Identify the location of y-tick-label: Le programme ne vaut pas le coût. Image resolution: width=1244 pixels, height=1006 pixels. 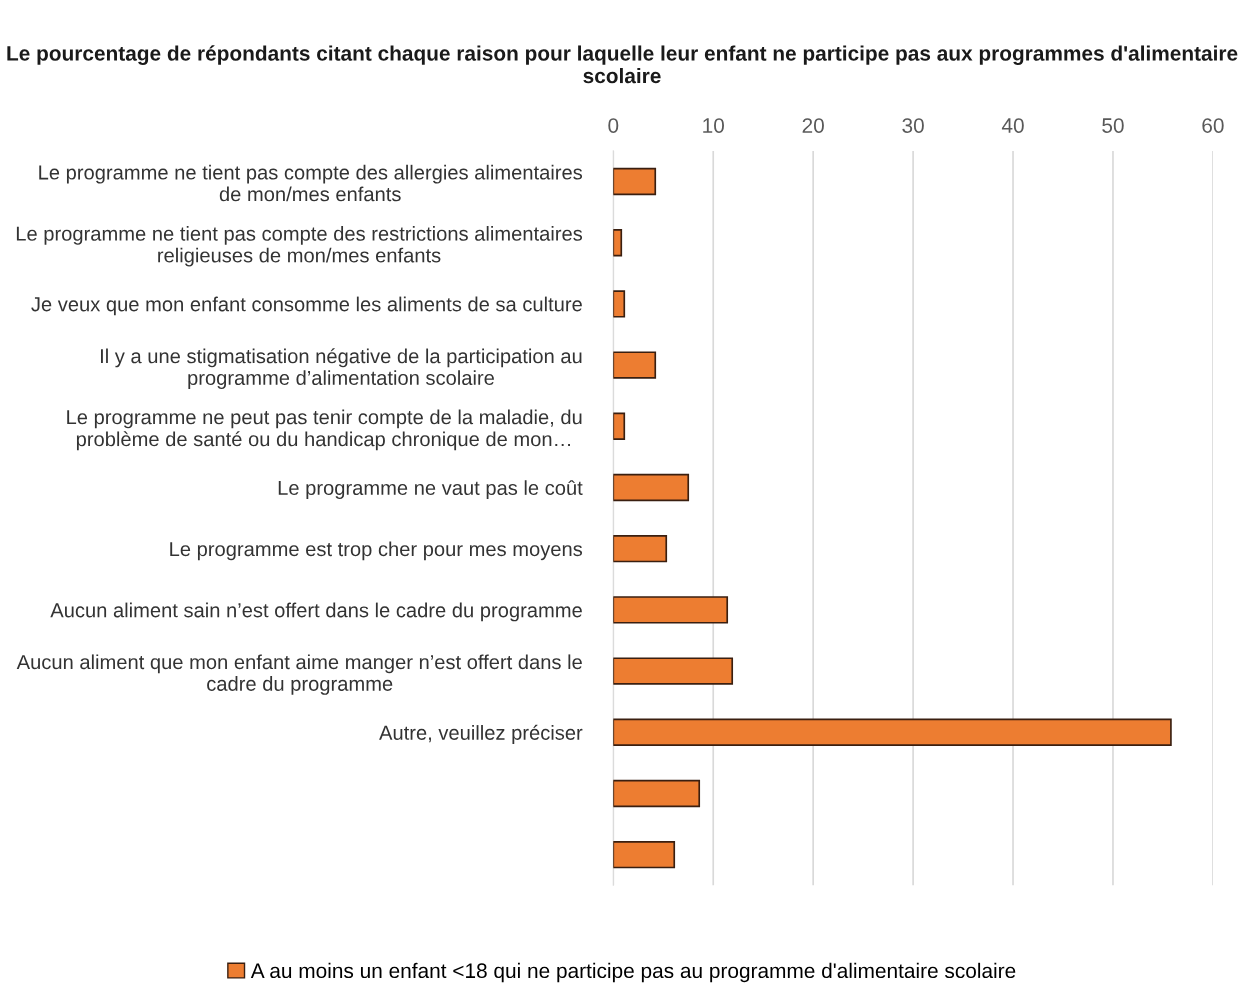
(430, 489).